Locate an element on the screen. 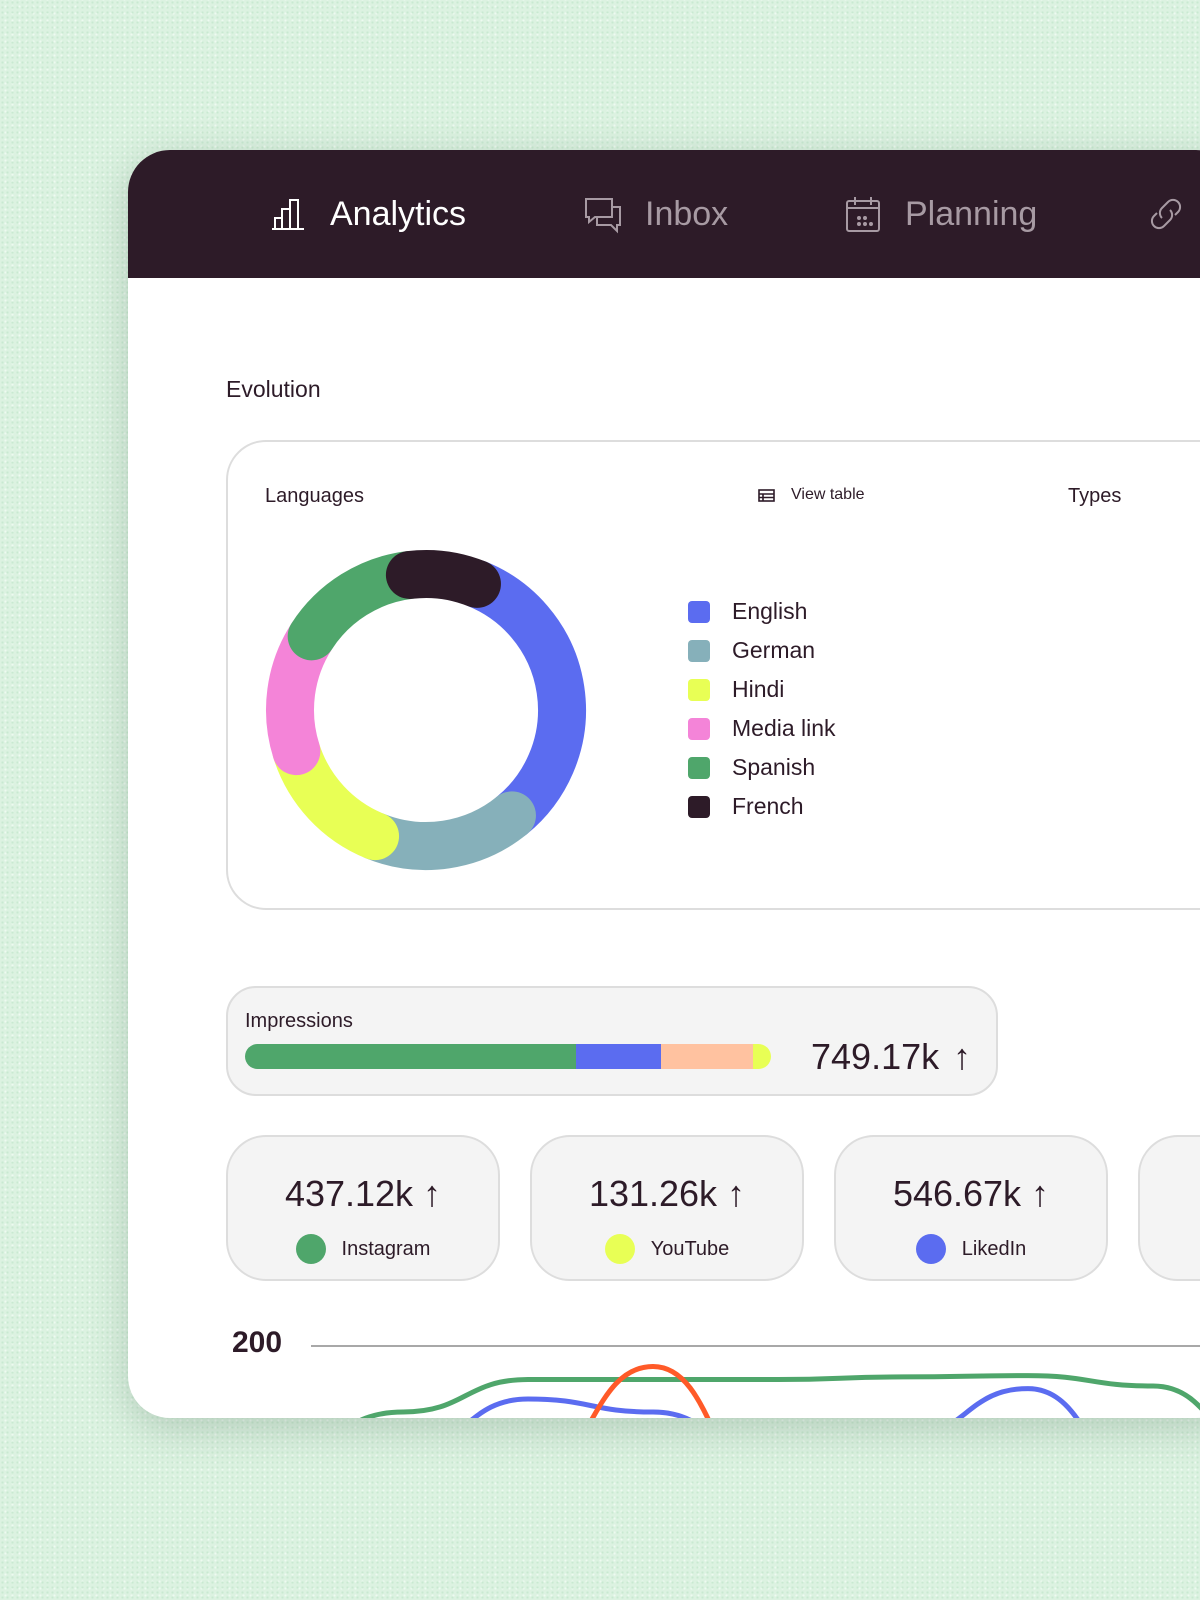 Image resolution: width=1200 pixels, height=1600 pixels. link-icon is located at coordinates (1166, 214).